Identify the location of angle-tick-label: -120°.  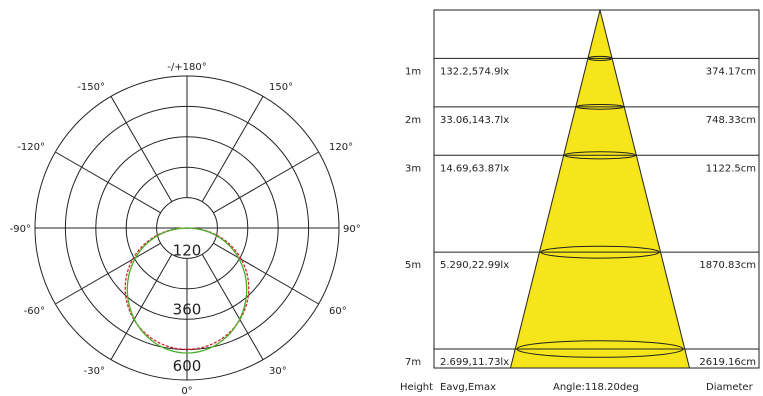
(31, 147).